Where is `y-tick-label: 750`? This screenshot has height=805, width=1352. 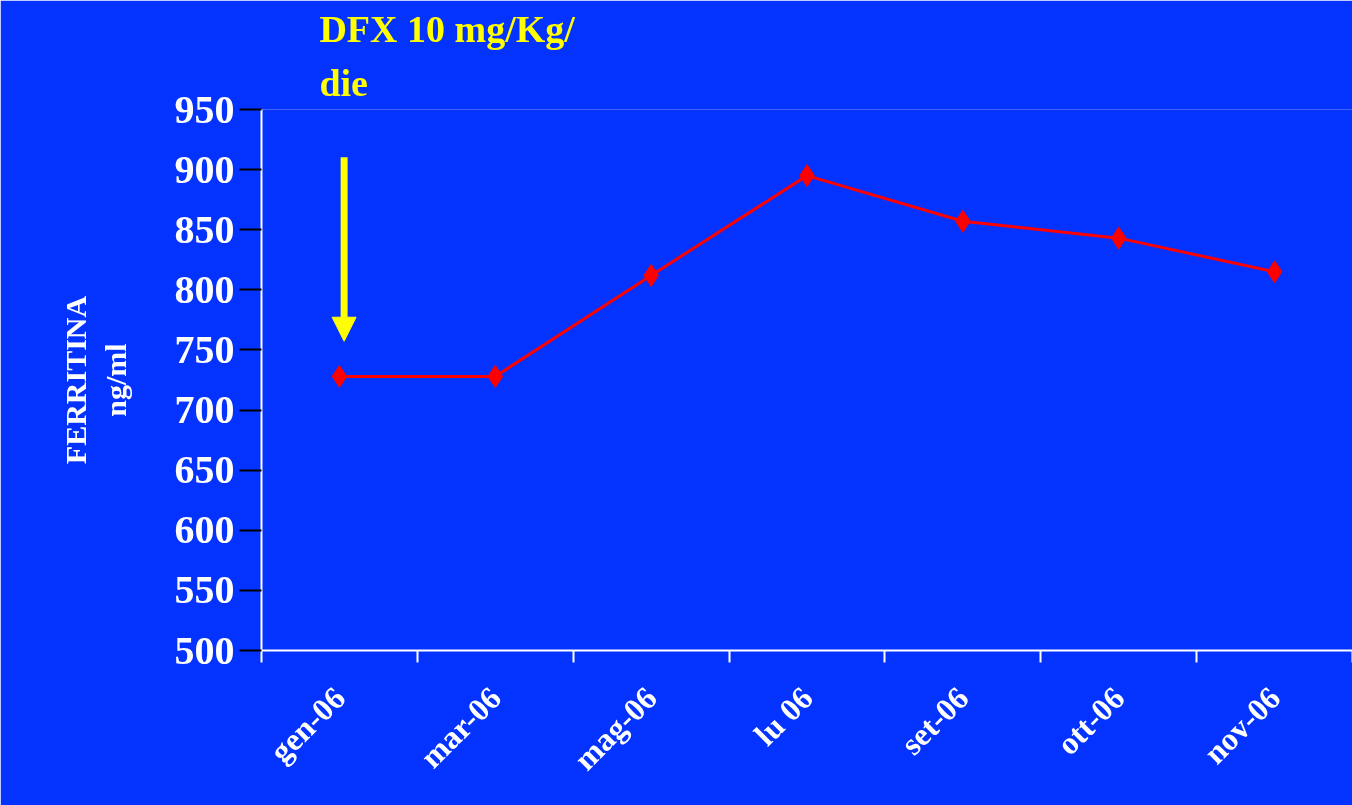 y-tick-label: 750 is located at coordinates (204, 349).